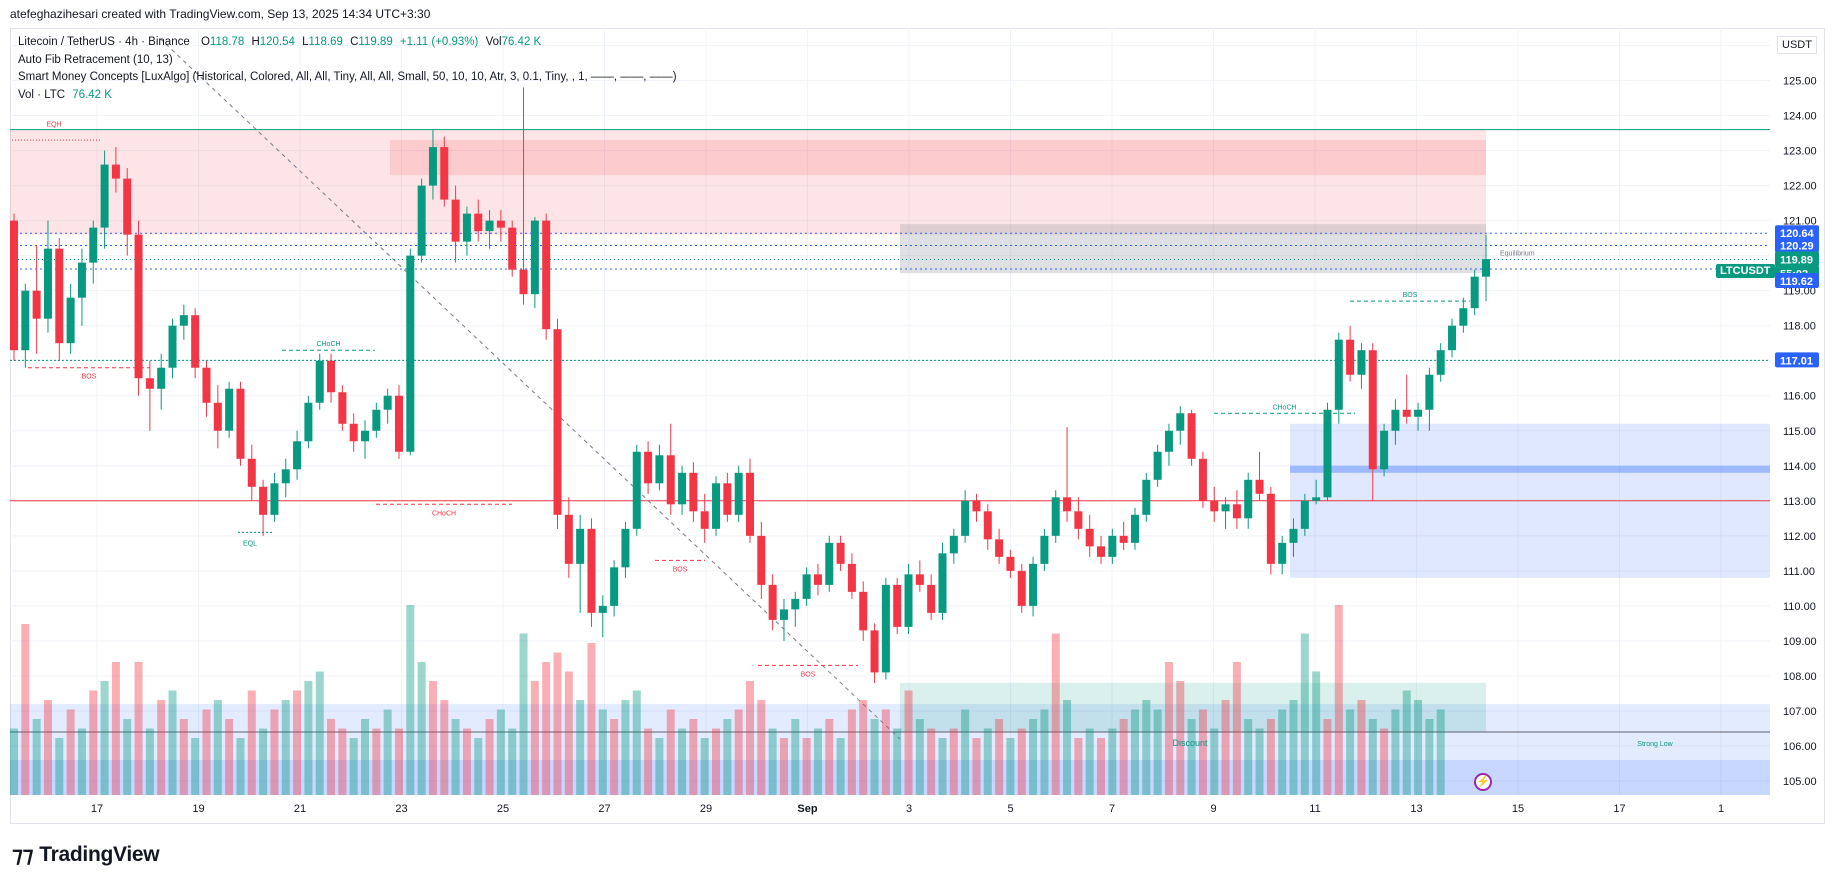 Image resolution: width=1835 pixels, height=883 pixels. What do you see at coordinates (1799, 502) in the screenshot?
I see `price-tick-label: 113.00` at bounding box center [1799, 502].